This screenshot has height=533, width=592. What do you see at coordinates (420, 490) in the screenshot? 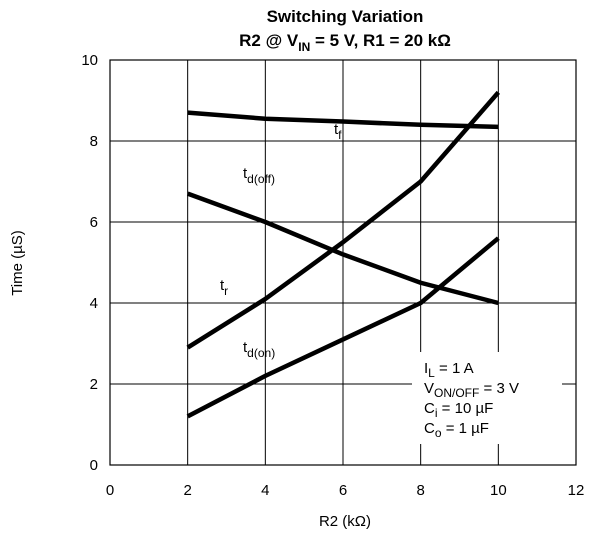
I see `x-tick-label-4: 8` at bounding box center [420, 490].